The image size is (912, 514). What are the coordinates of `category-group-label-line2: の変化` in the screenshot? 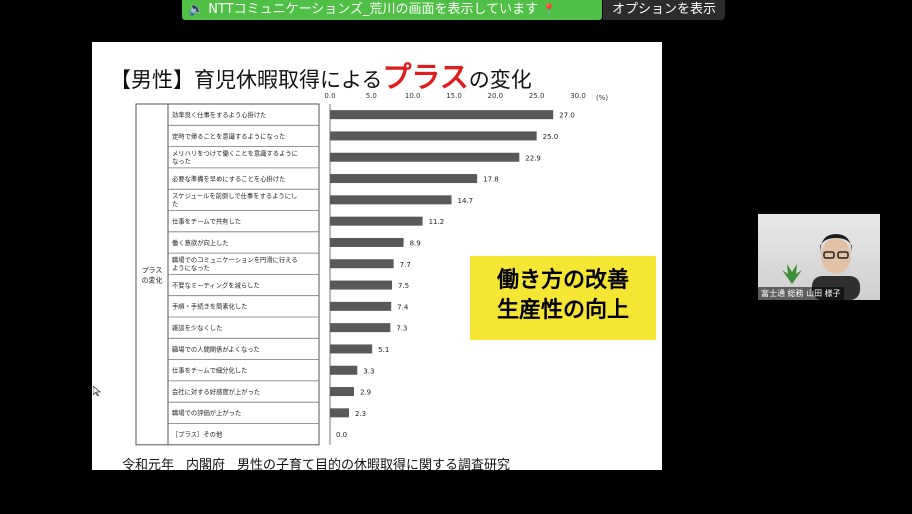 It's located at (152, 279).